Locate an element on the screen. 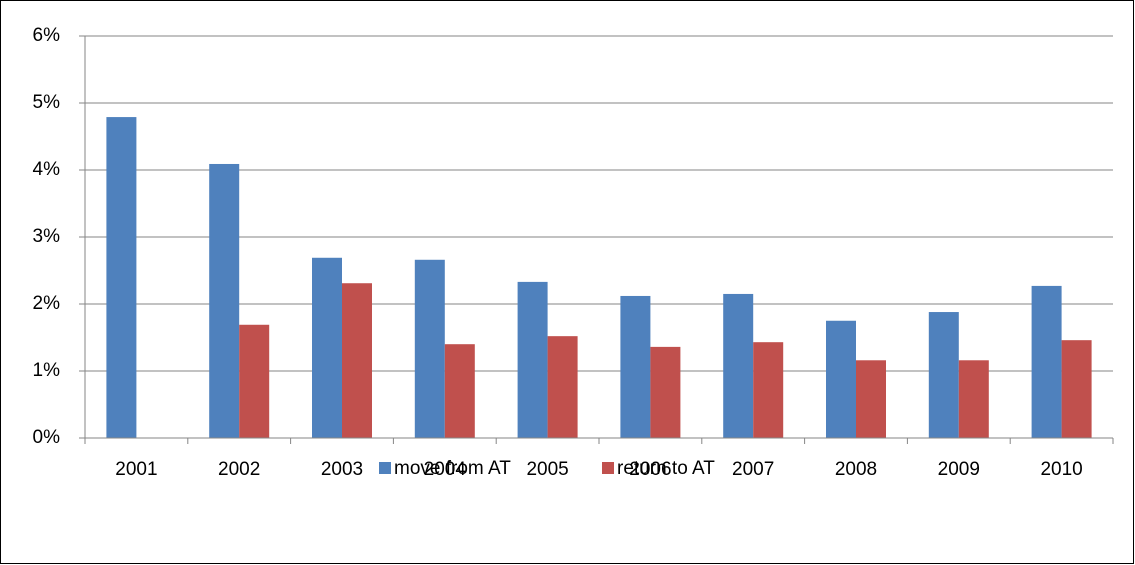 The height and width of the screenshot is (565, 1135). x-tick-label: 2007 is located at coordinates (753, 469).